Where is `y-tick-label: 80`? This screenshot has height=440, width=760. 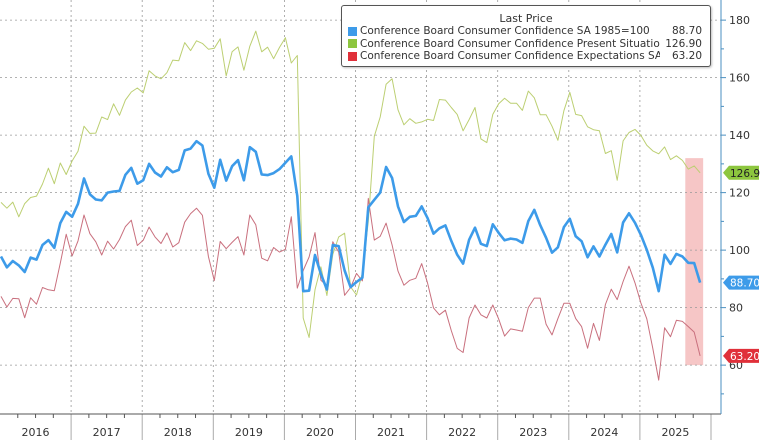
y-tick-label: 80 is located at coordinates (736, 308).